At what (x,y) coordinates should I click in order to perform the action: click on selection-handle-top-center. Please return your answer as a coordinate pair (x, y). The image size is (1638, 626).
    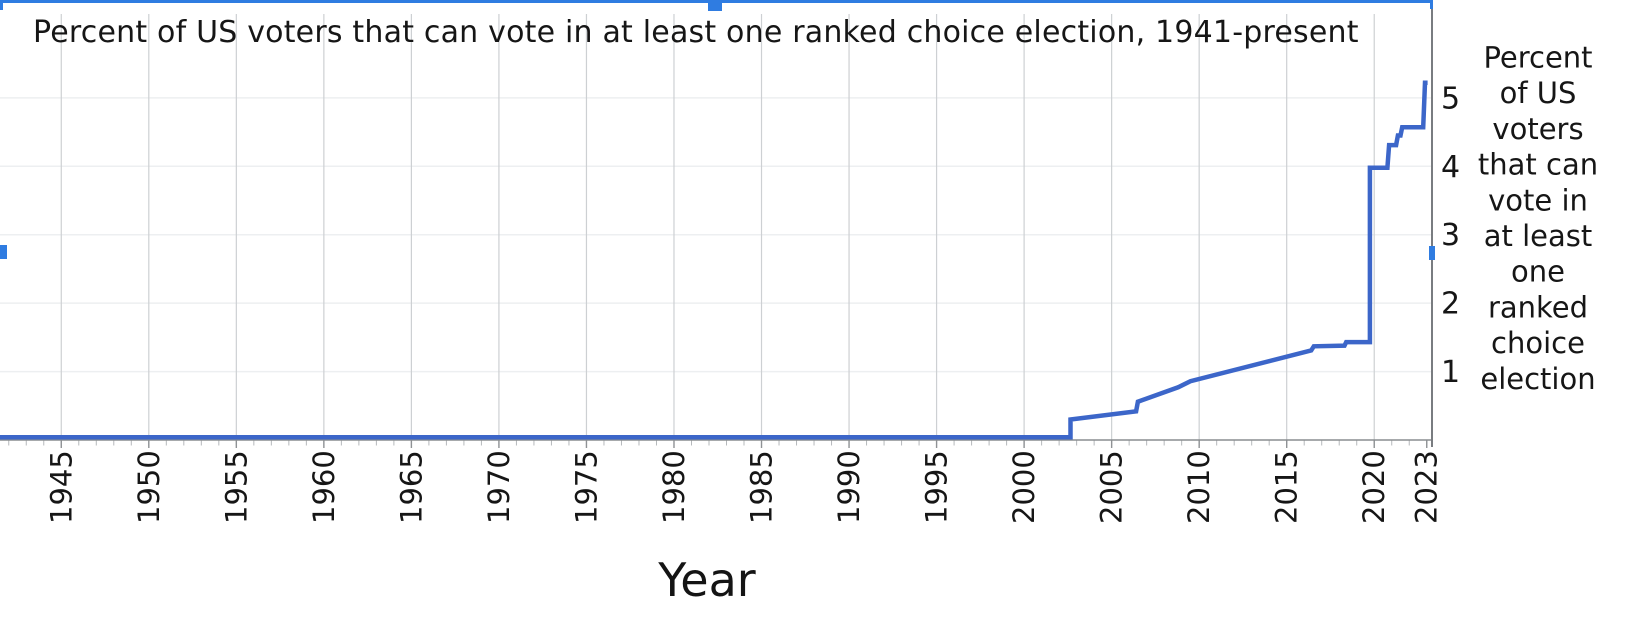
    Looking at the image, I should click on (715, 5).